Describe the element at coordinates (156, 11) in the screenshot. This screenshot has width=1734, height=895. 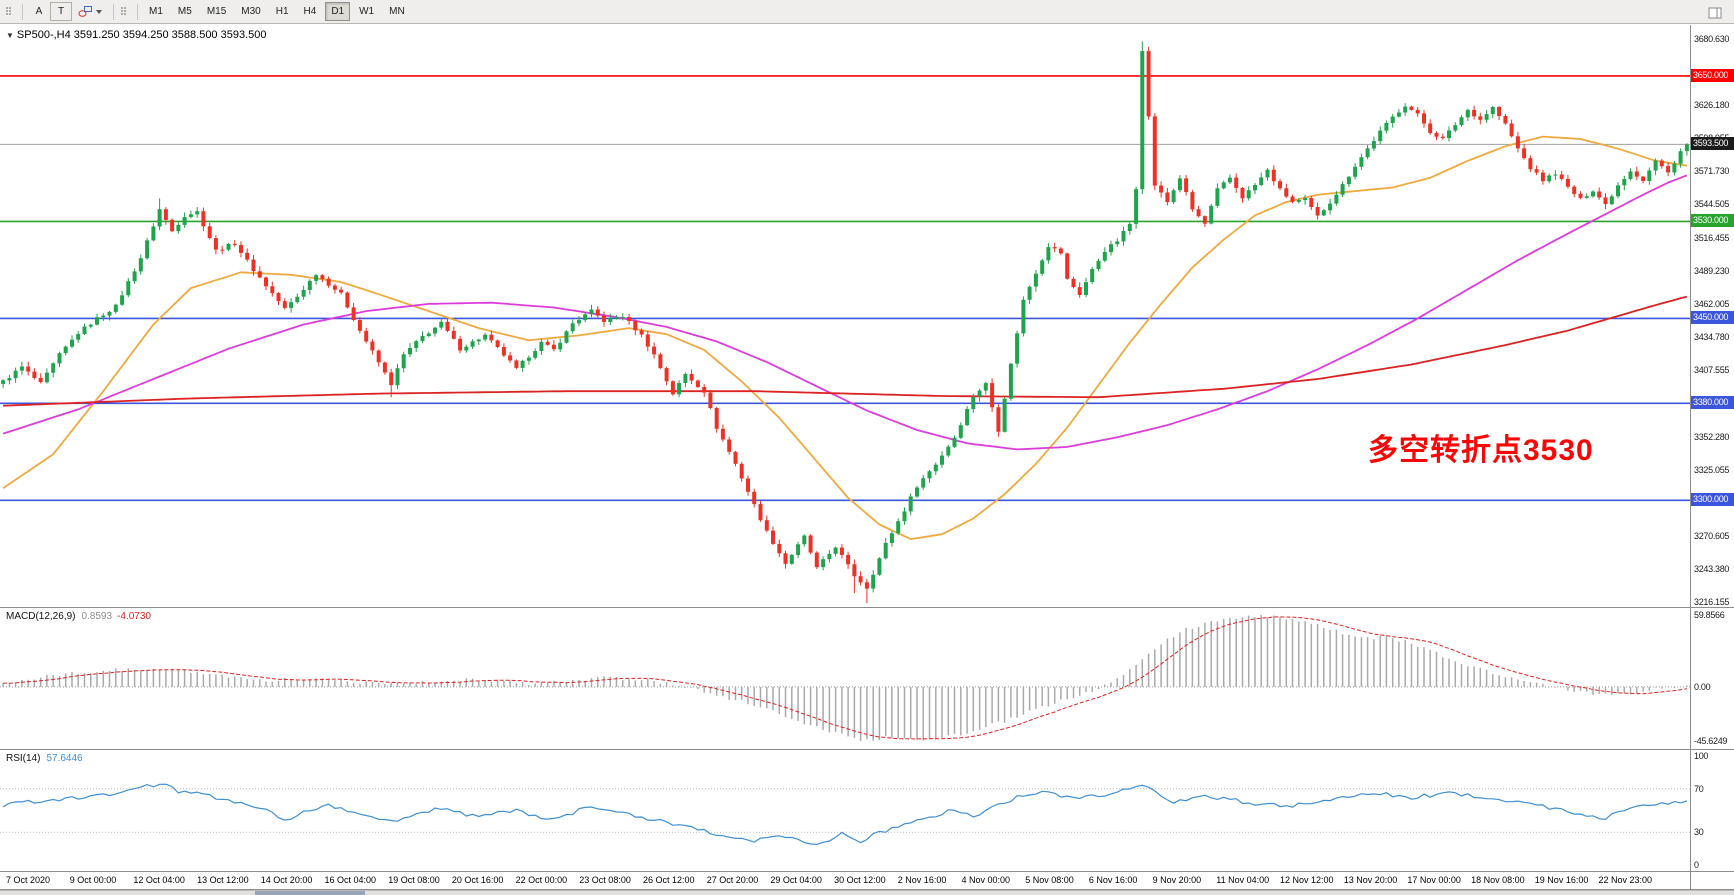
I see `timeframe-m1: M1` at that location.